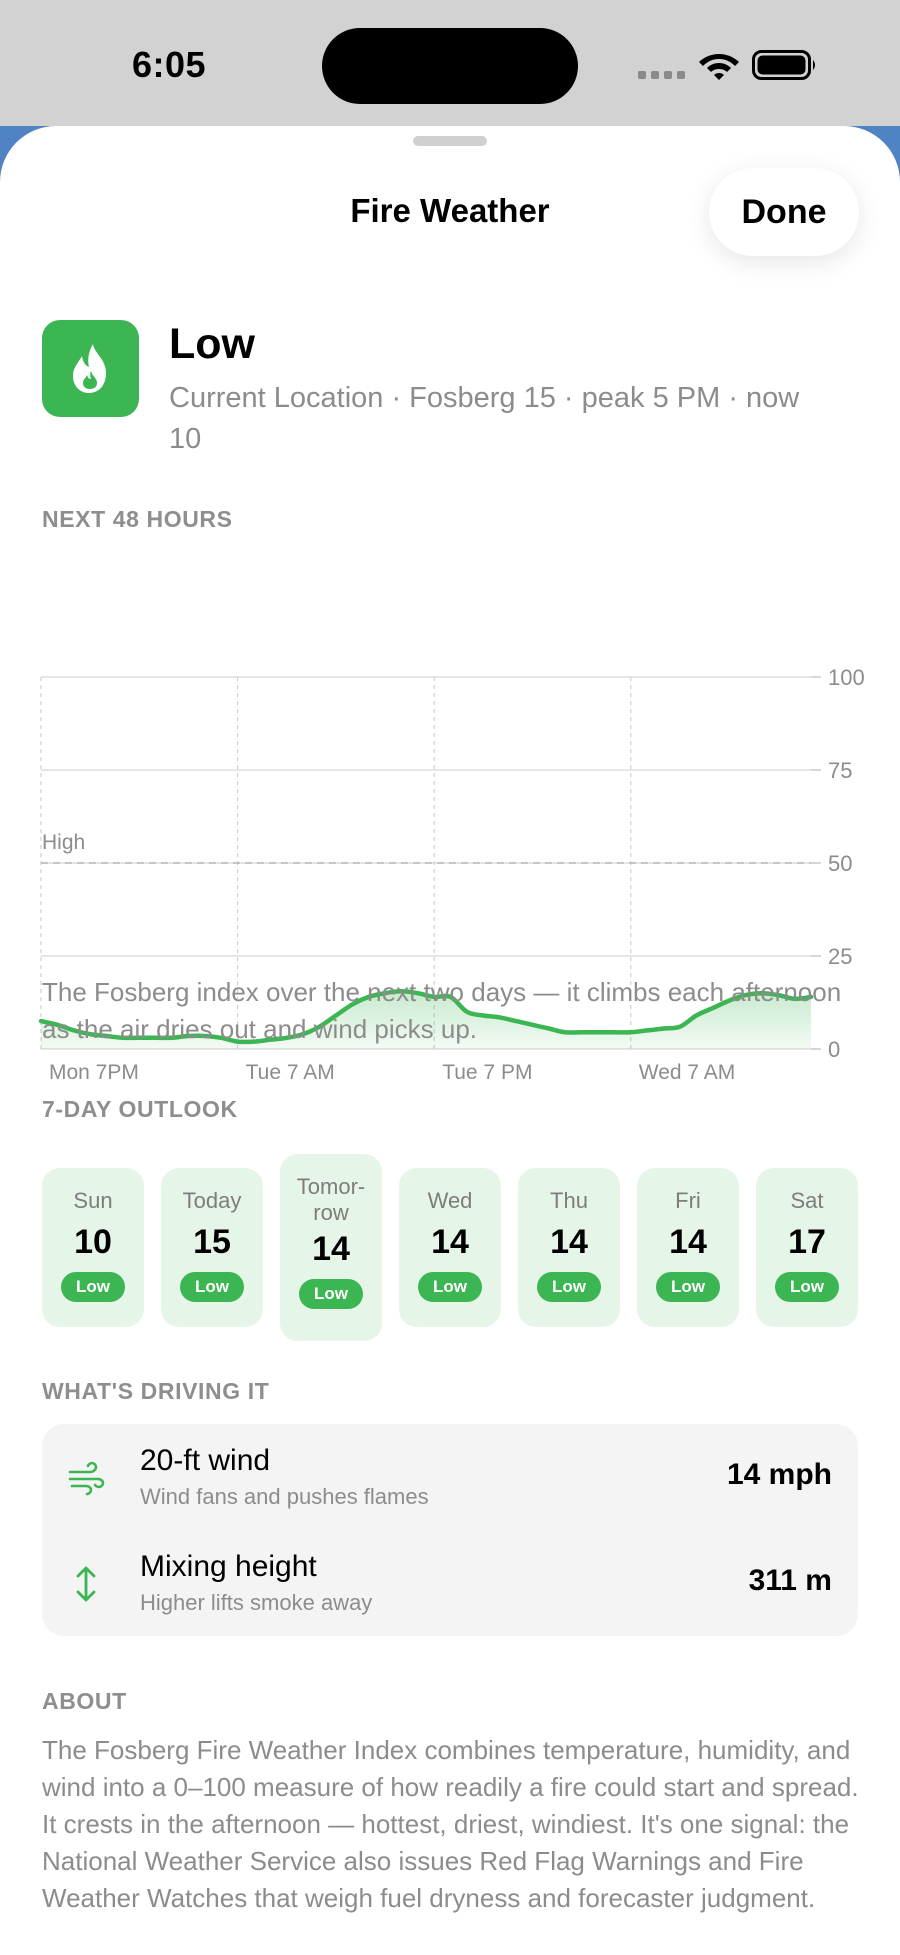 The image size is (900, 1955). I want to click on seven-day-outlook-heading: 7-DAY OUTLOOK, so click(140, 1109).